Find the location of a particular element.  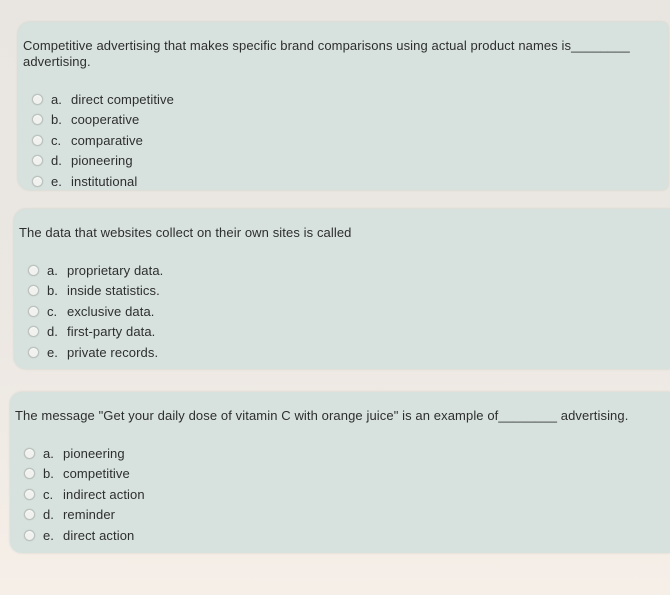

option-label: indirect action is located at coordinates (104, 494).